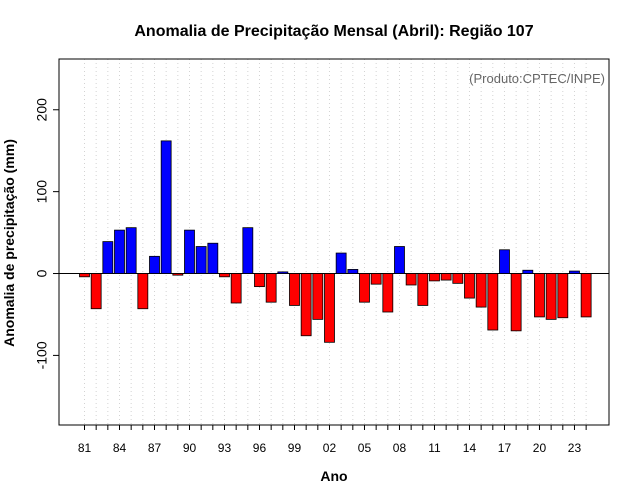  I want to click on bar-2021, so click(551, 296).